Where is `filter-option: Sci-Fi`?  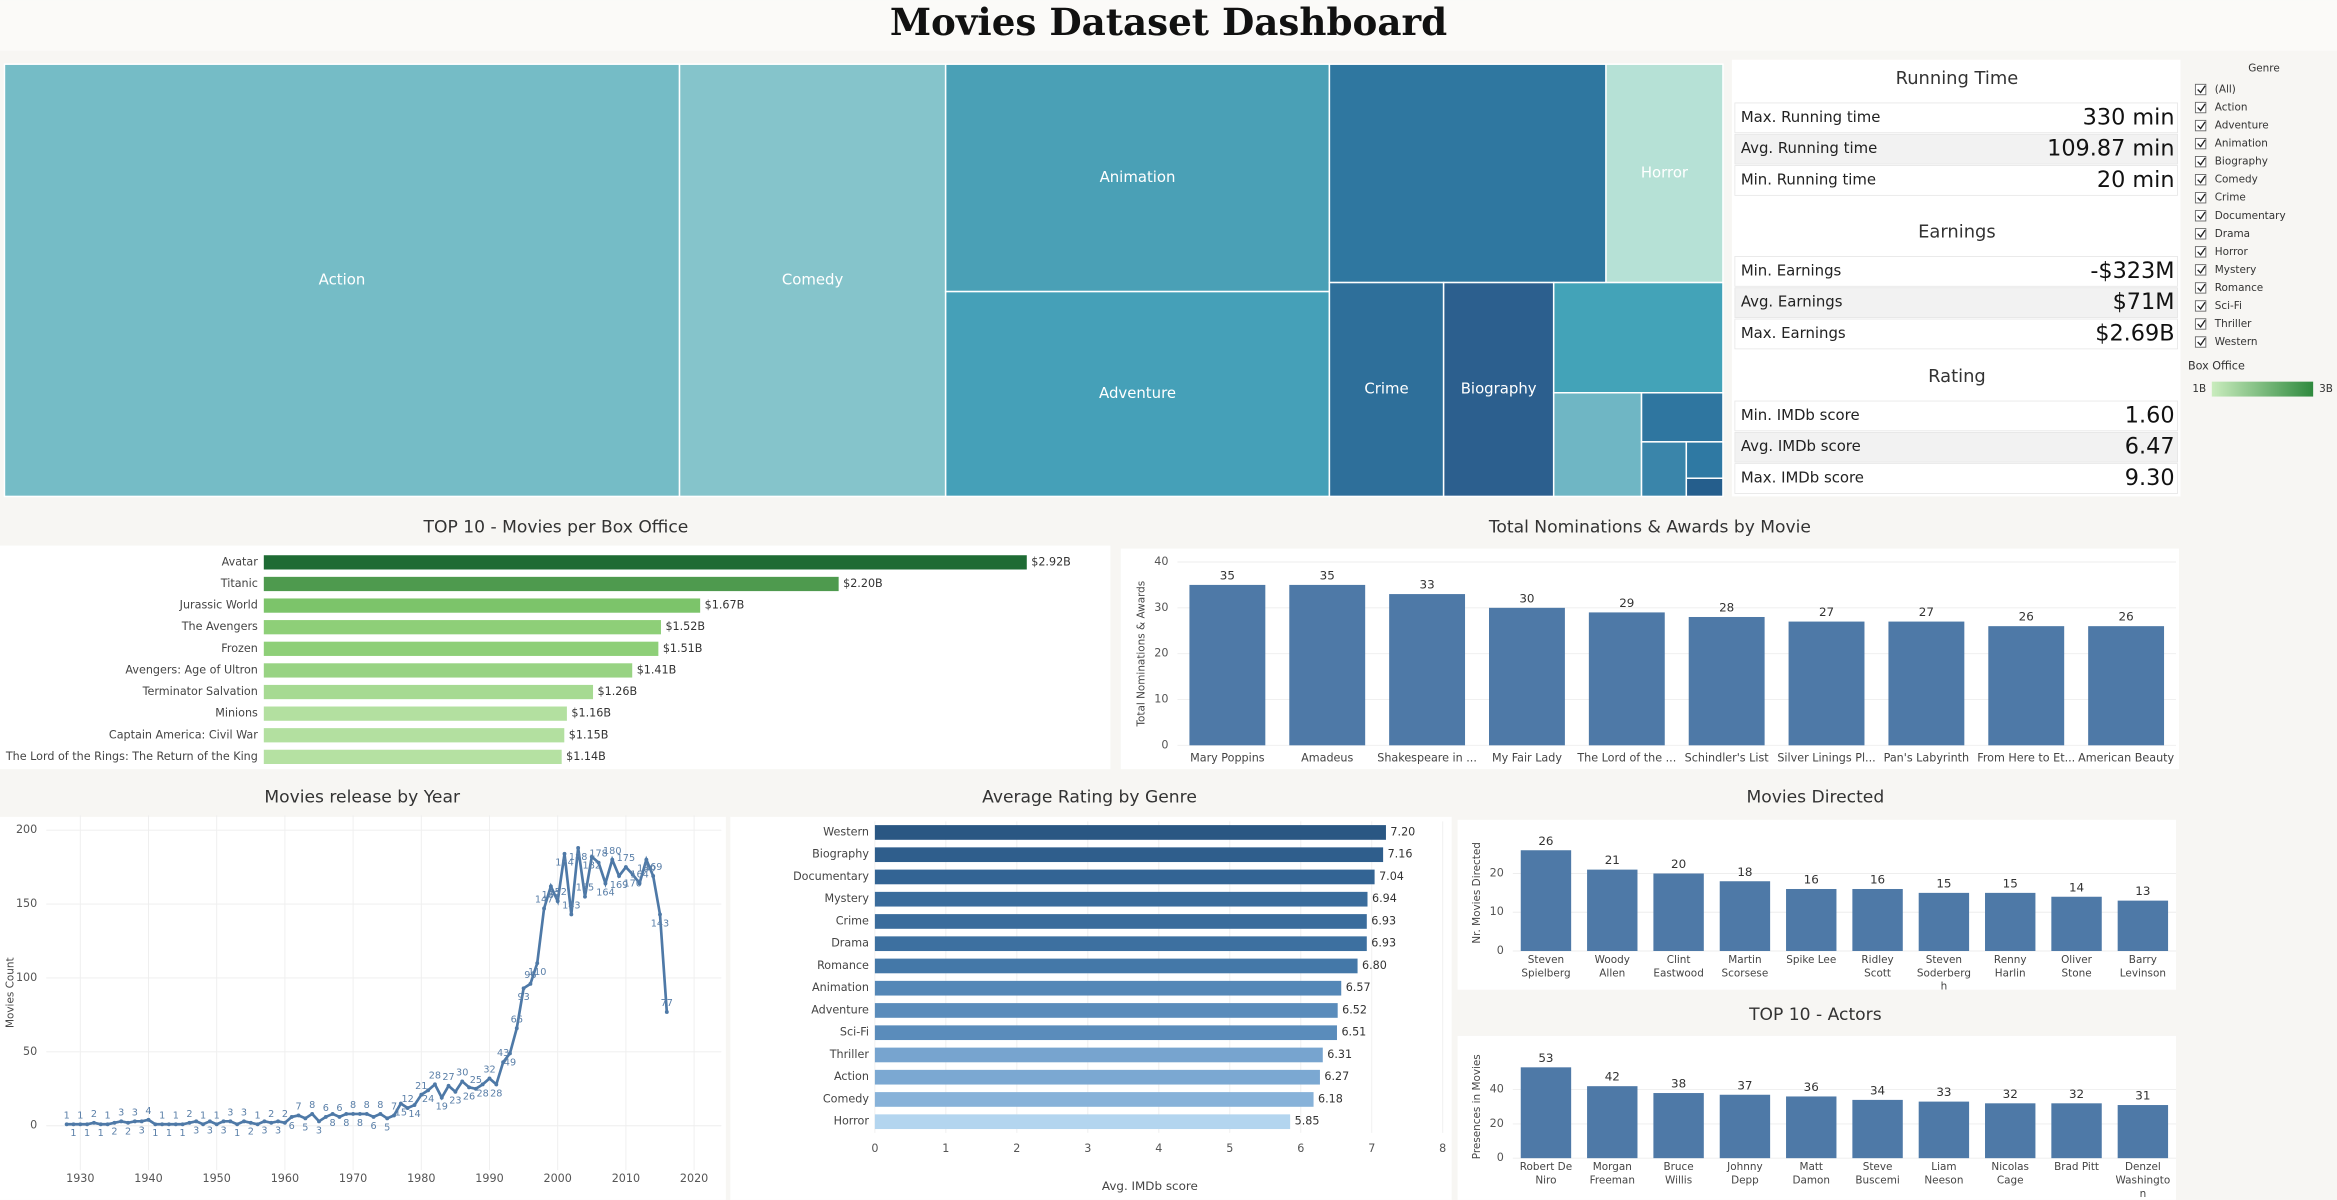
filter-option: Sci-Fi is located at coordinates (2228, 306).